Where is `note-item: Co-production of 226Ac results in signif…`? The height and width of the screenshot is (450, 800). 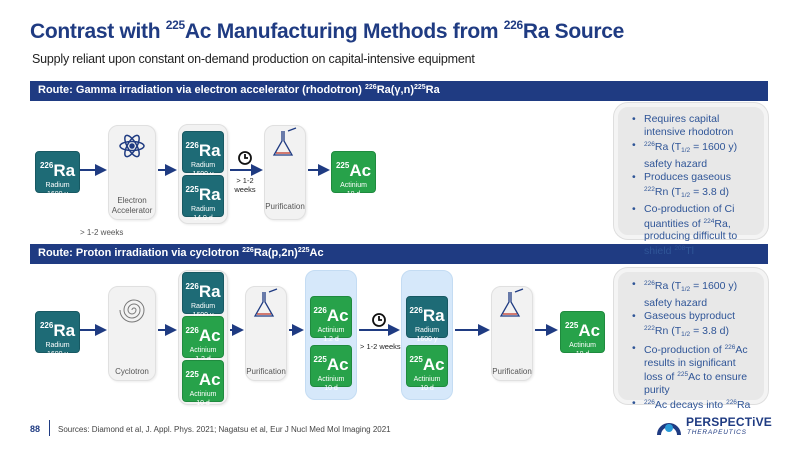
note-item: Co-production of 226Ac results in signif… is located at coordinates (693, 369).